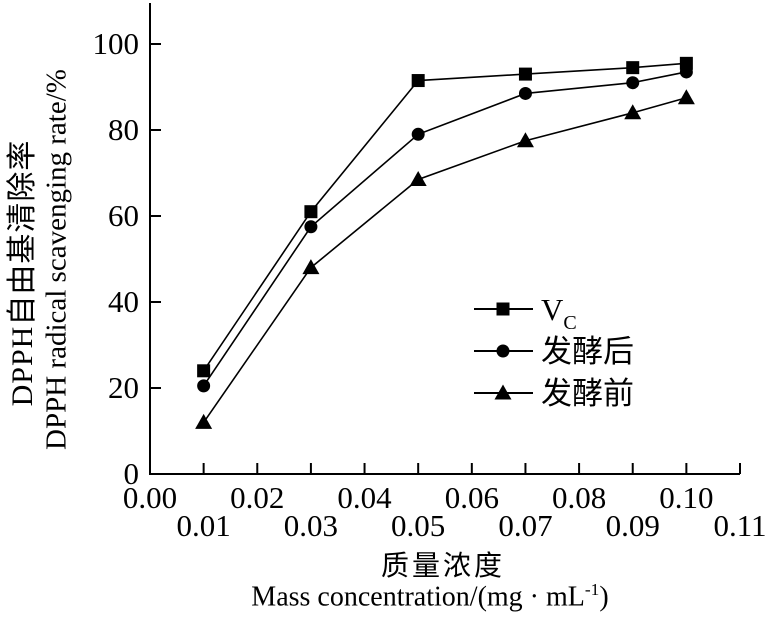 The height and width of the screenshot is (618, 766). Describe the element at coordinates (587, 393) in the screenshot. I see `legend-label: 发酵前` at that location.